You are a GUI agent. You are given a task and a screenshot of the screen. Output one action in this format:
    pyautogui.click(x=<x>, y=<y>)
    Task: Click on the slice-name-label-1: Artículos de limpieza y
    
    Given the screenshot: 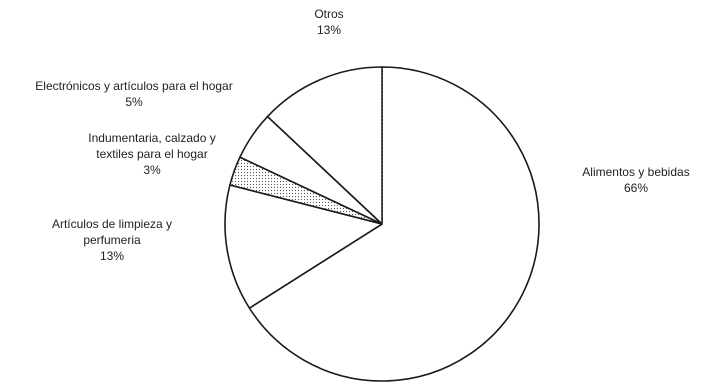 What is the action you would take?
    pyautogui.click(x=112, y=224)
    